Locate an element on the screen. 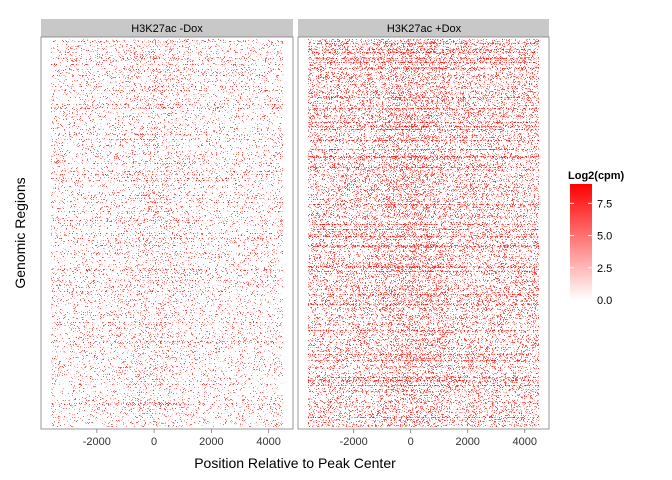 This screenshot has height=480, width=672. legend-tick-label: 0.0 is located at coordinates (604, 301).